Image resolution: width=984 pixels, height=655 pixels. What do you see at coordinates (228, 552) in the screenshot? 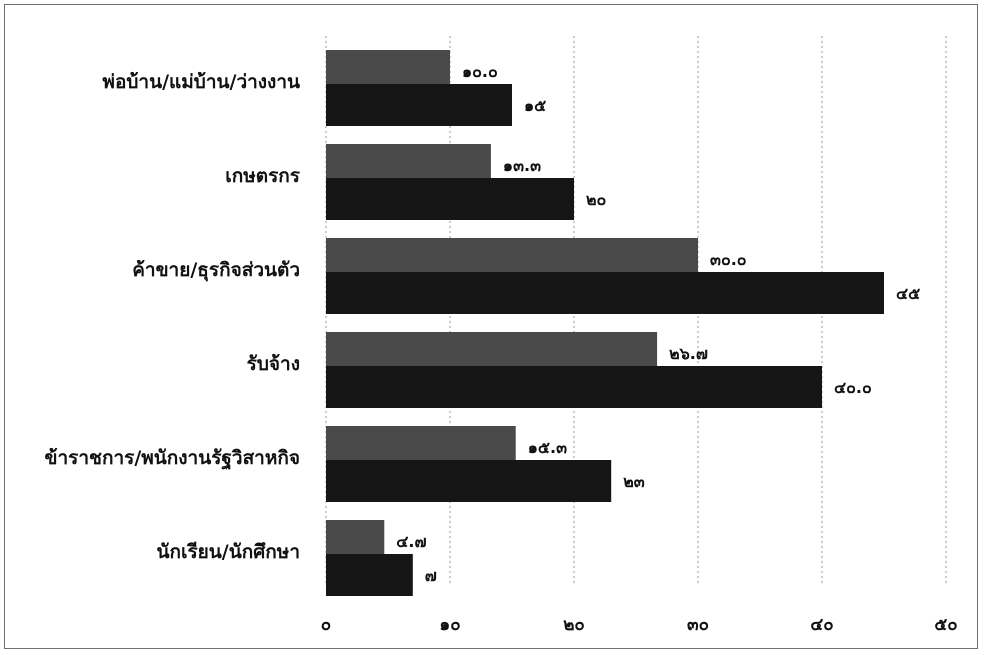
I see `category-label: นักเรียน/นักศึกษา` at bounding box center [228, 552].